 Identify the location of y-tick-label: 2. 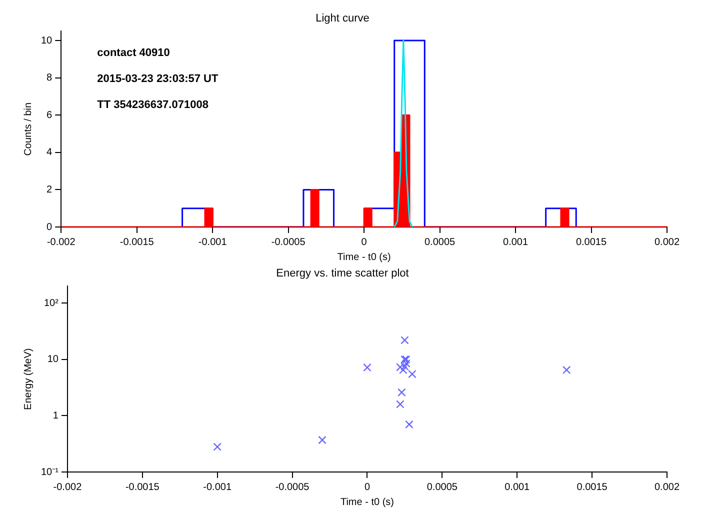
(49, 190).